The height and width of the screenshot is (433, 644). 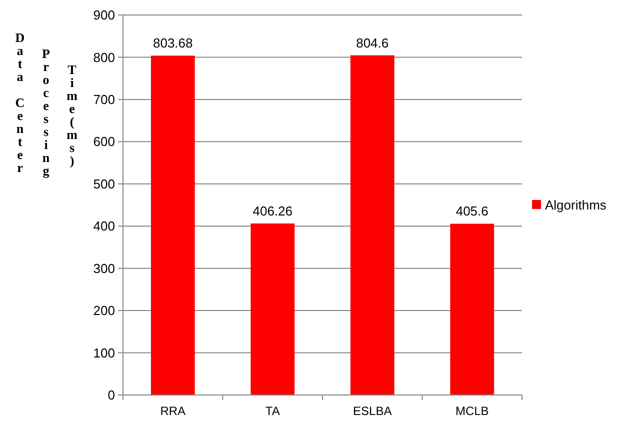 What do you see at coordinates (576, 205) in the screenshot?
I see `legend-label: Algorithms` at bounding box center [576, 205].